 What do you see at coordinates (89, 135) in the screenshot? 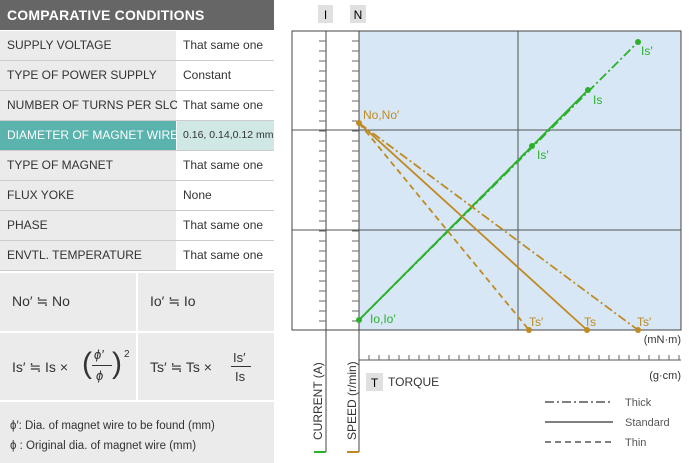
I see `condition-label: DIAMETER OF MAGNET WIRE` at bounding box center [89, 135].